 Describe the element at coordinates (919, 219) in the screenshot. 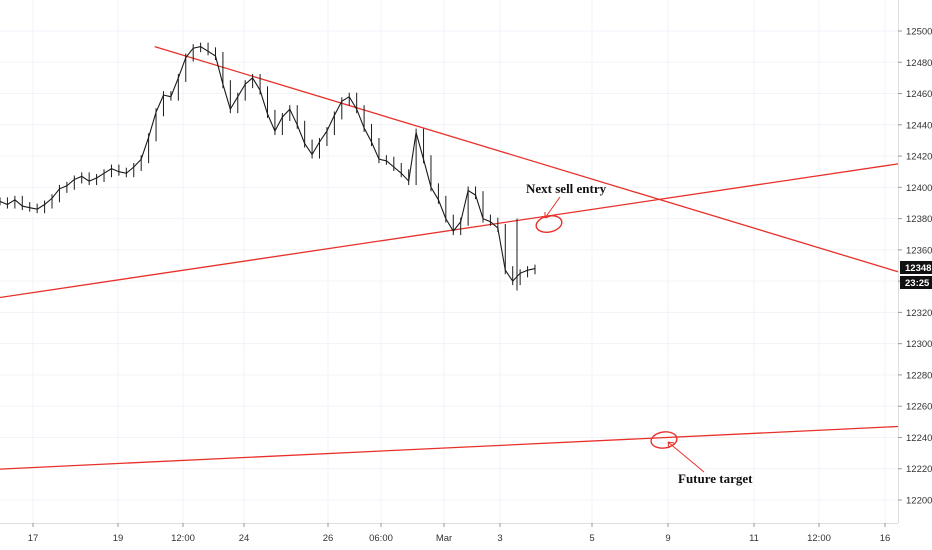

I see `price-tick-label: 12380` at that location.